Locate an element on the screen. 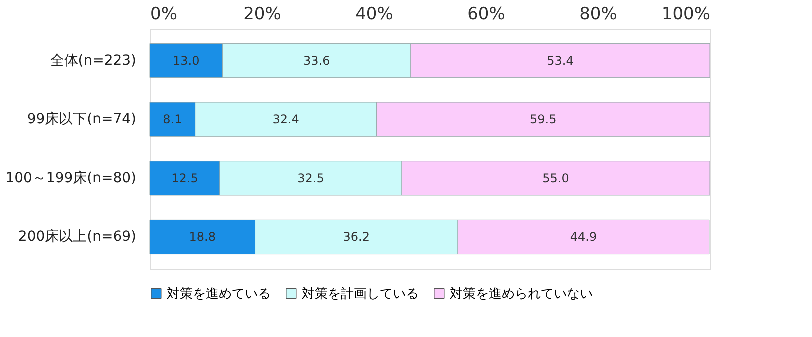 The width and height of the screenshot is (812, 337). x-tick-label: 0% is located at coordinates (164, 14).